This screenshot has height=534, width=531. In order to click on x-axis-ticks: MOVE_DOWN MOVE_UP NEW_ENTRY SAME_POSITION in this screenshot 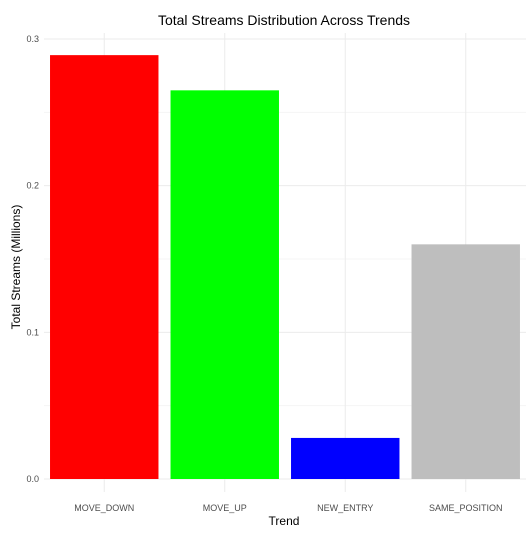, I will do `click(288, 508)`.